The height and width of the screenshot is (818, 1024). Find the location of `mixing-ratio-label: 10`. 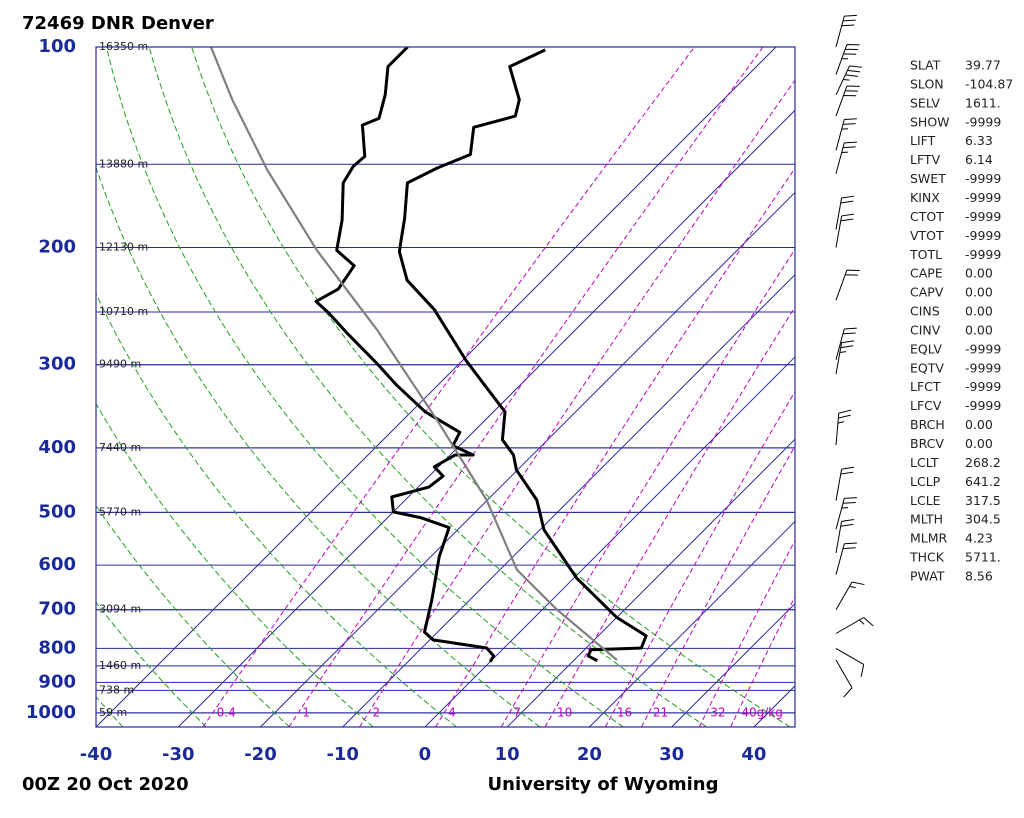

mixing-ratio-label: 10 is located at coordinates (564, 712).